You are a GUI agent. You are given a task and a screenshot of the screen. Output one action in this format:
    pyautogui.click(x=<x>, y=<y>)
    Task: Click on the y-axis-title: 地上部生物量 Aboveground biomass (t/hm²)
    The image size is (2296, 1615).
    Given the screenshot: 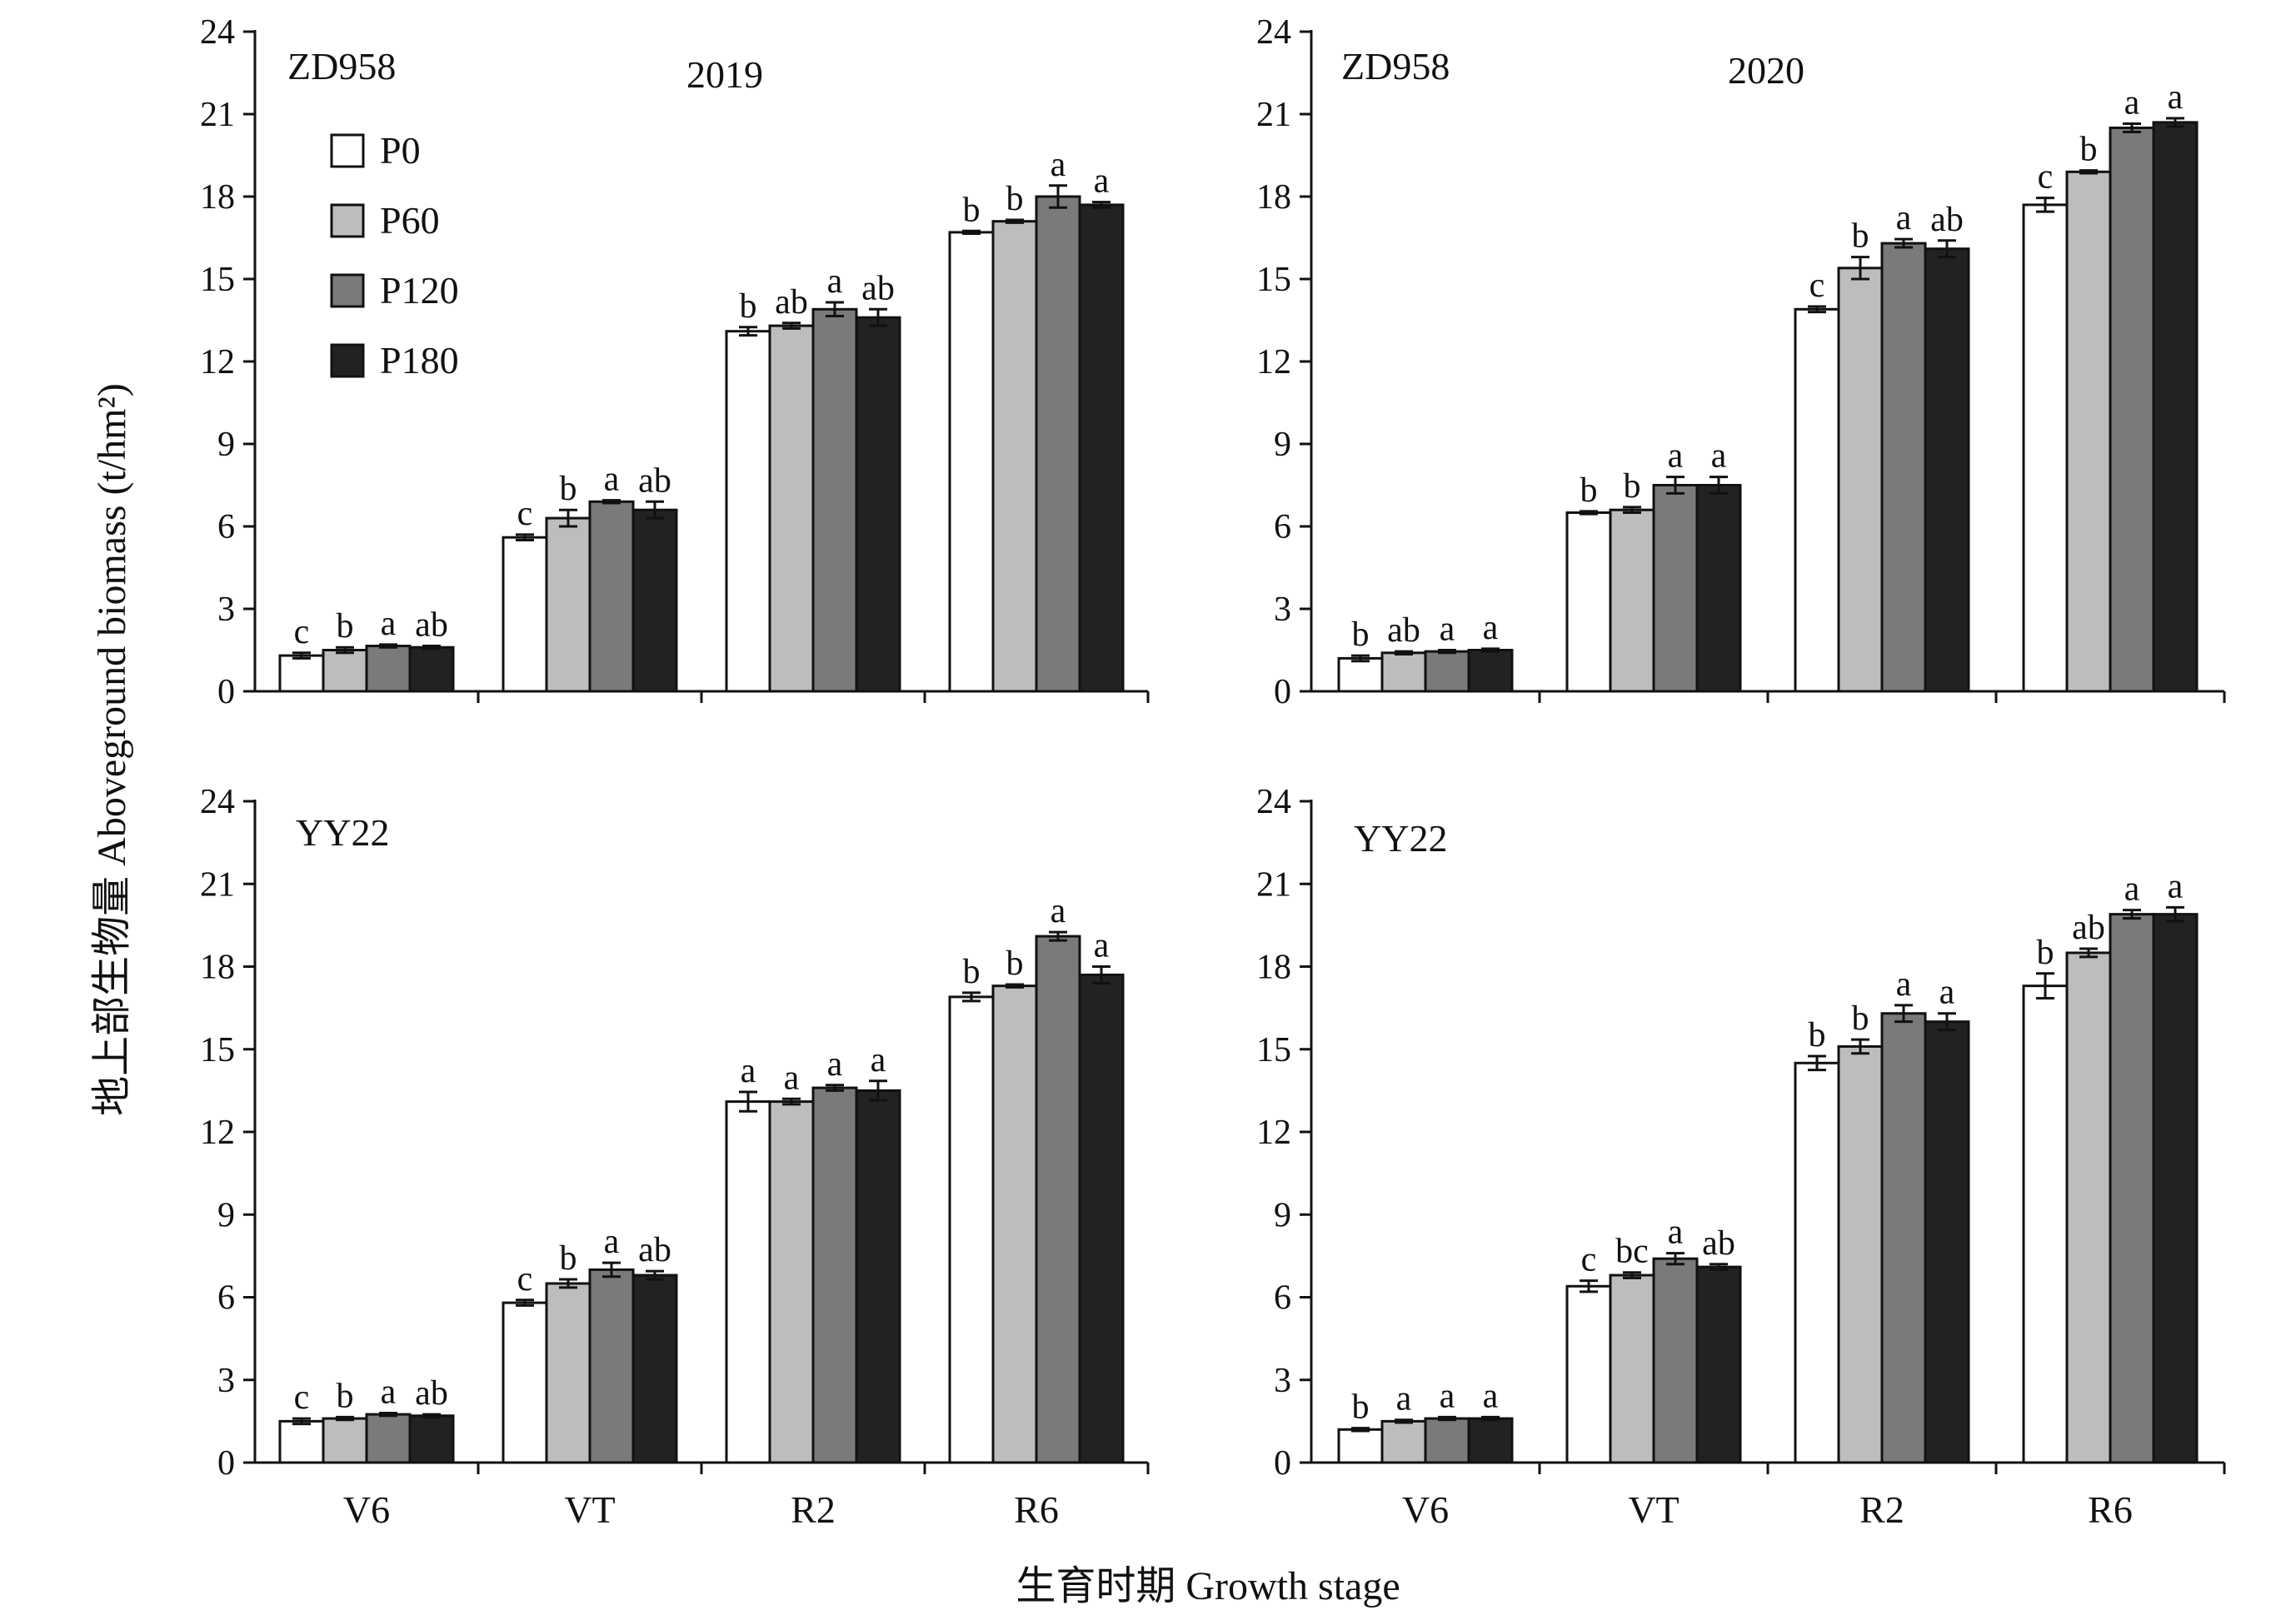 What is the action you would take?
    pyautogui.click(x=112, y=749)
    